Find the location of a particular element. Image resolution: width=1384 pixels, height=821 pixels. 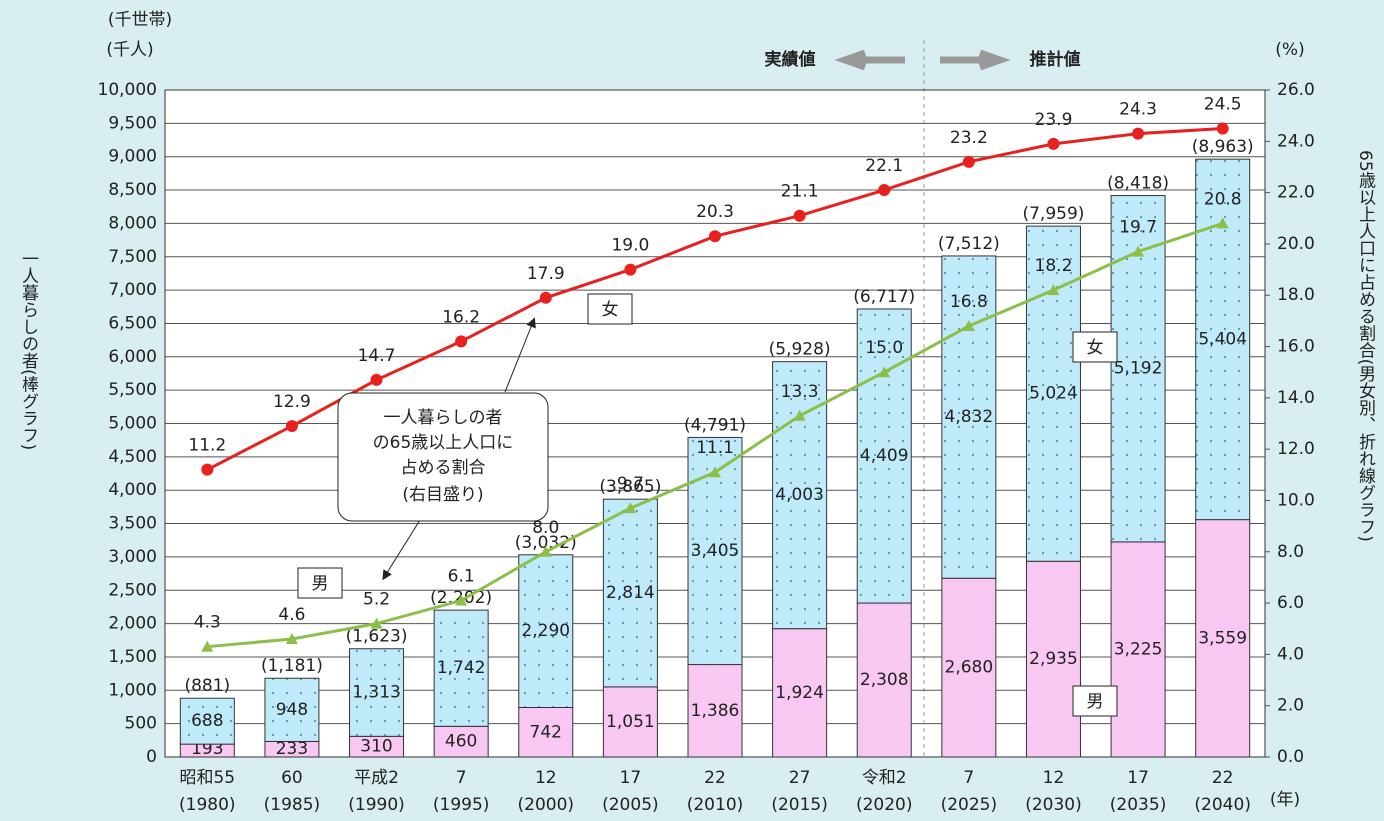

y-tick-label: 9,000 is located at coordinates (132, 157).